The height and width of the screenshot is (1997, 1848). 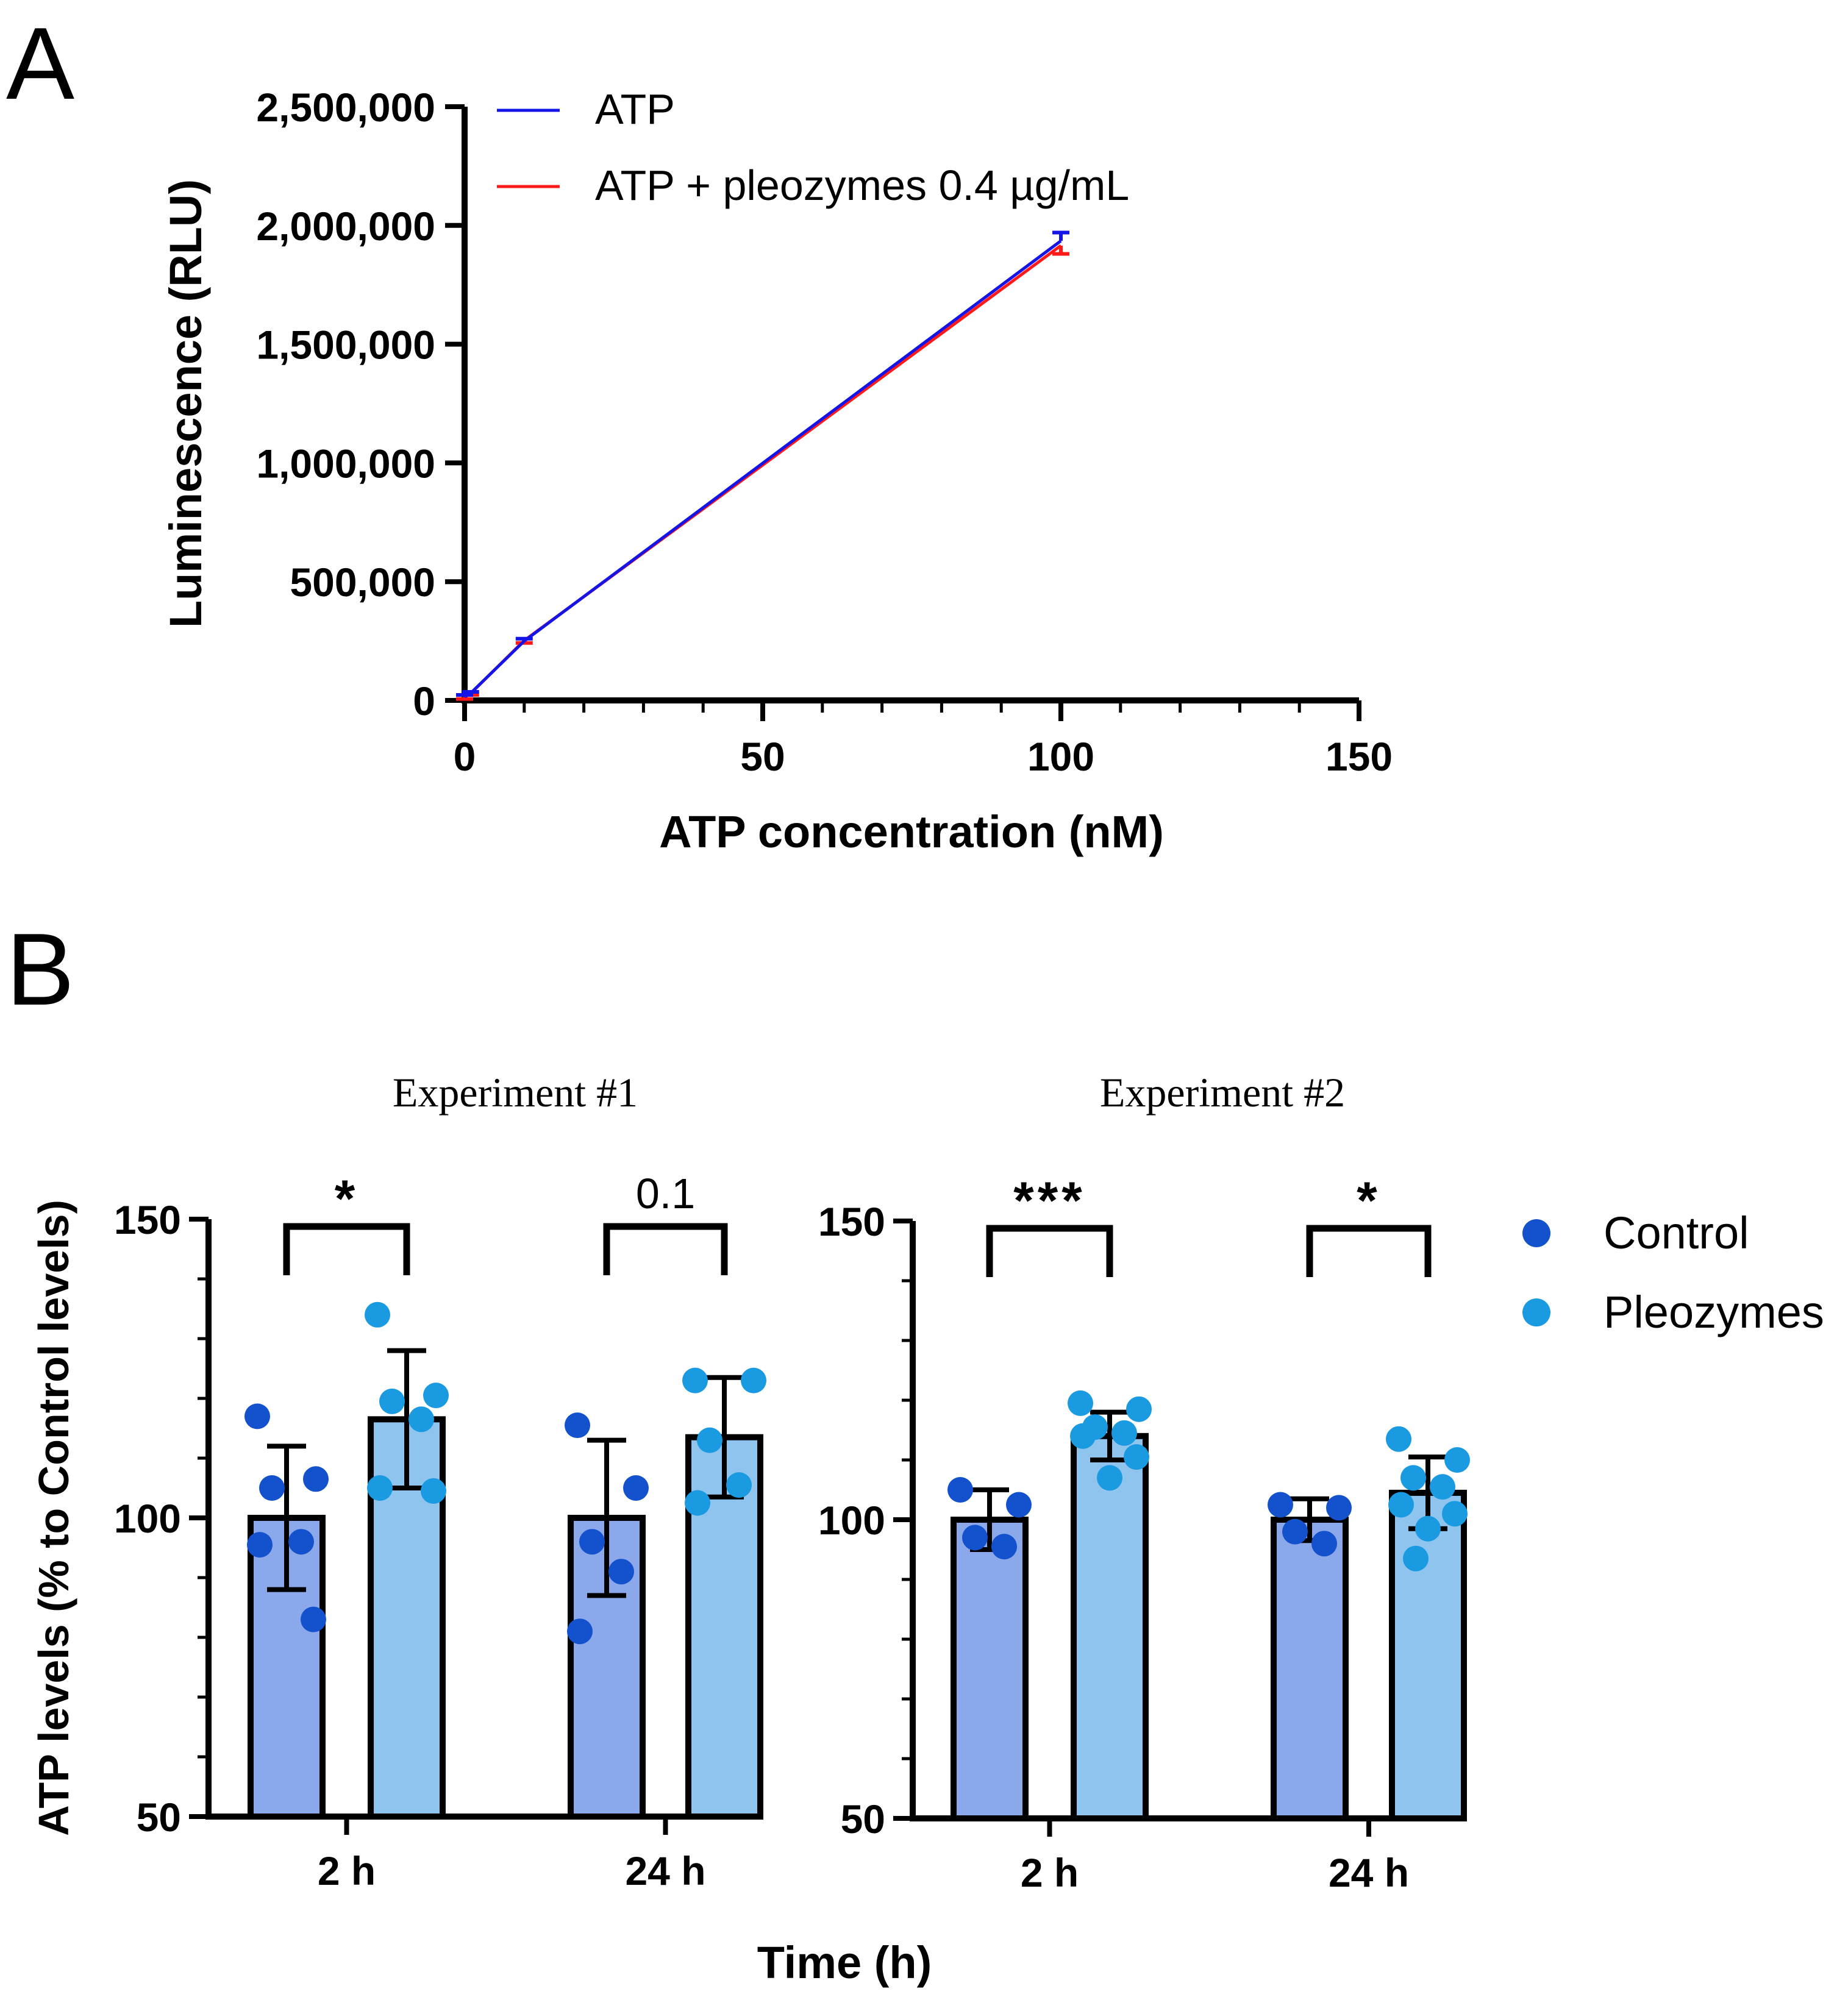 What do you see at coordinates (53, 1518) in the screenshot?
I see `chart-b-y-label: ATP levels (% to Control levels)` at bounding box center [53, 1518].